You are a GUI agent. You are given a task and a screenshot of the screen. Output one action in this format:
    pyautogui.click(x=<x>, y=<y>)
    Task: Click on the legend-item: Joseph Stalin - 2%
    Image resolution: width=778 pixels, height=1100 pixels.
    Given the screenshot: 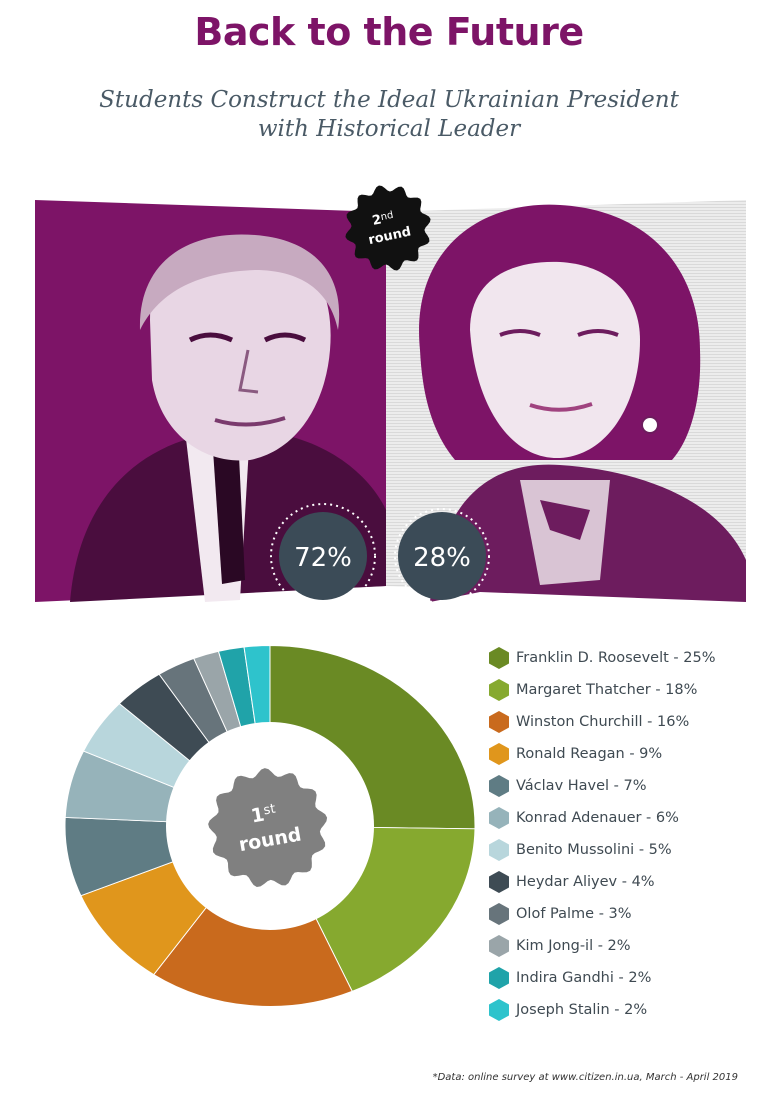 What is the action you would take?
    pyautogui.click(x=567, y=1010)
    